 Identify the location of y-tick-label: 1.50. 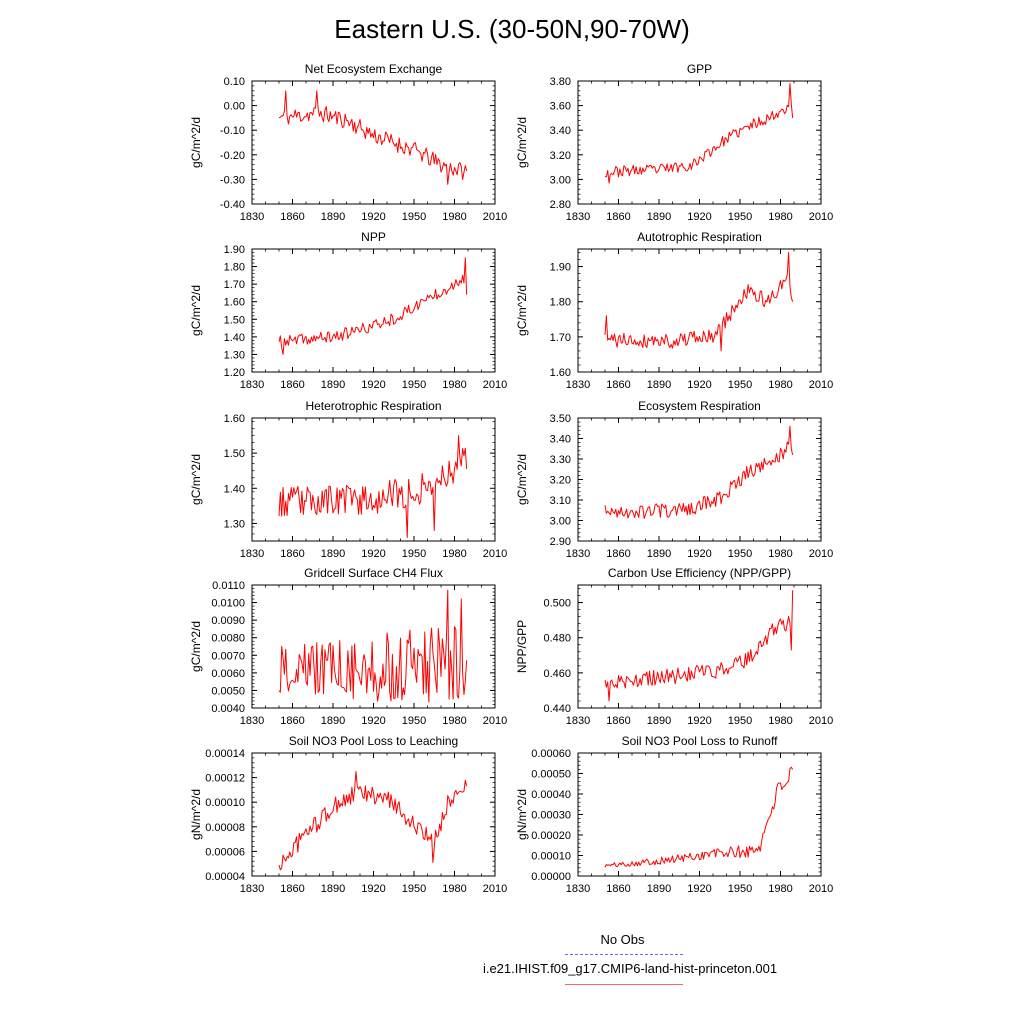
(234, 454).